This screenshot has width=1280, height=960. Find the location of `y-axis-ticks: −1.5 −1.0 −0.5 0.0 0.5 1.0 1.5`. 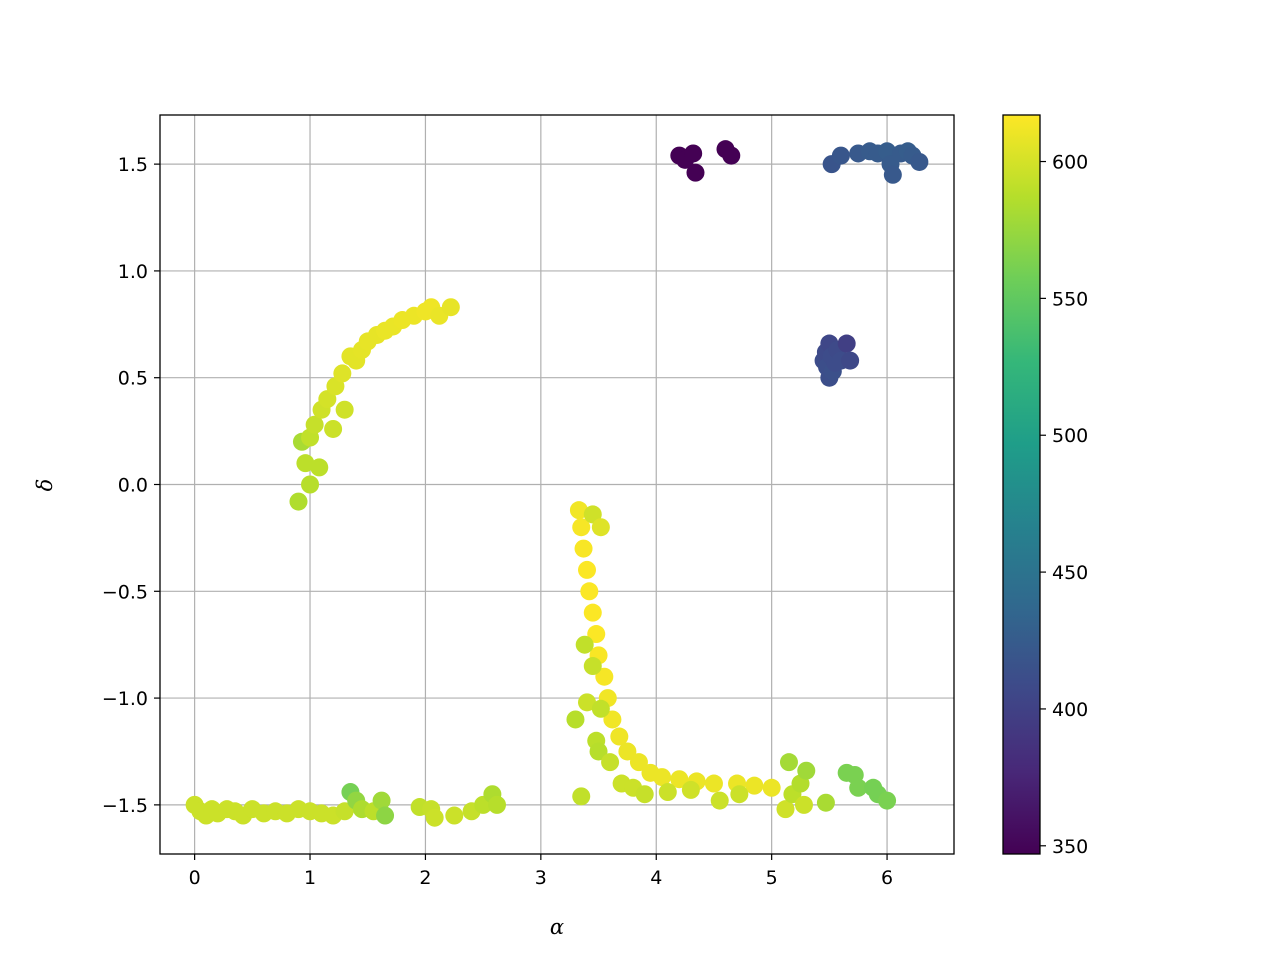

y-axis-ticks: −1.5 −1.0 −0.5 0.0 0.5 1.0 1.5 is located at coordinates (131, 485).